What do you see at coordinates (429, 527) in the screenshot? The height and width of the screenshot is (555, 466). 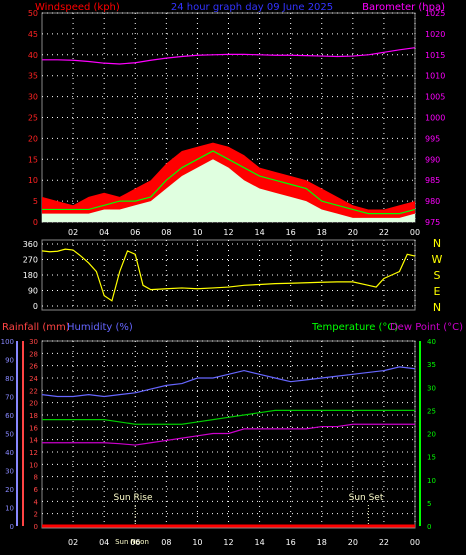 I see `temperature-tick-label: 0` at bounding box center [429, 527].